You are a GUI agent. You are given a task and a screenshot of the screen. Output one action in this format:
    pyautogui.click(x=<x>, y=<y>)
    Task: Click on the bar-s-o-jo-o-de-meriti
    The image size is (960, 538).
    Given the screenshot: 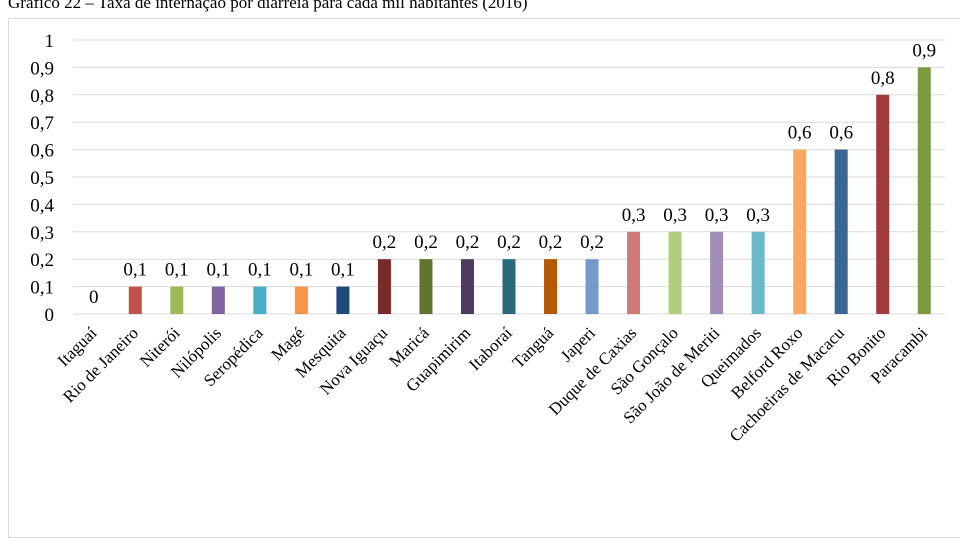 What is the action you would take?
    pyautogui.click(x=717, y=272)
    